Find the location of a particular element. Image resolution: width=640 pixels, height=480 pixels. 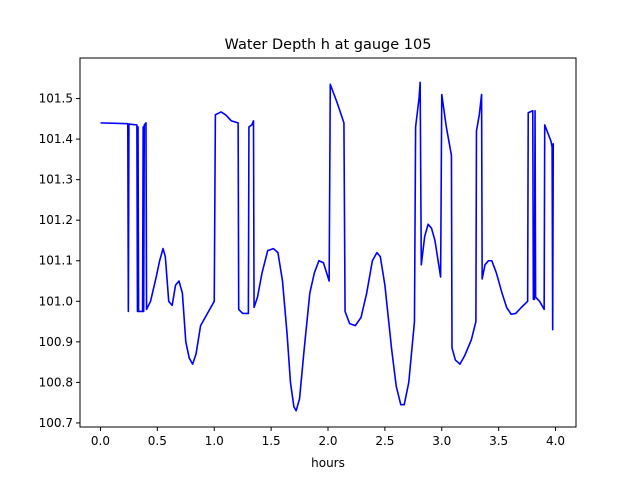

x-tick-label: 0.0 is located at coordinates (100, 441).